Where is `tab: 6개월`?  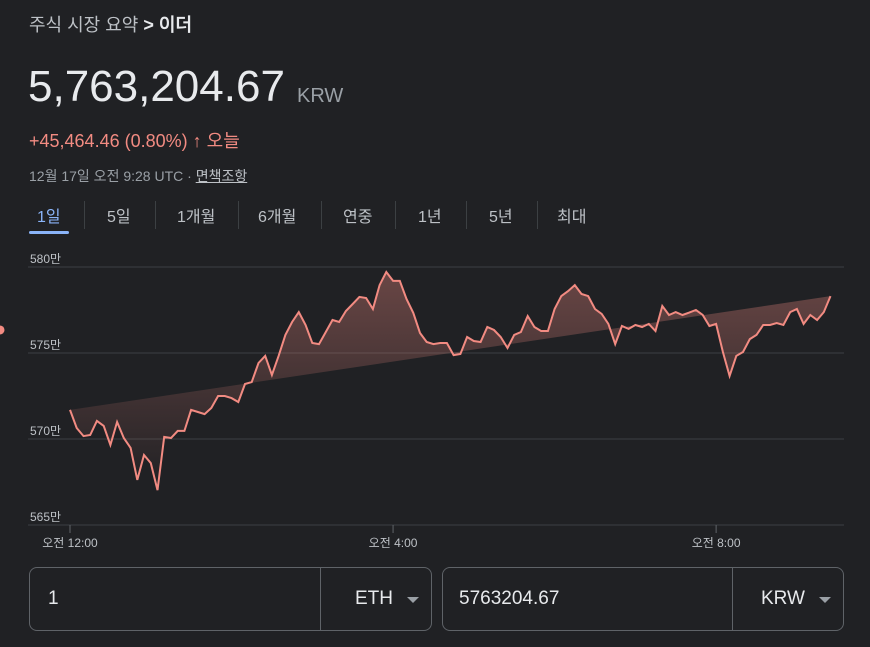
tab: 6개월 is located at coordinates (277, 217).